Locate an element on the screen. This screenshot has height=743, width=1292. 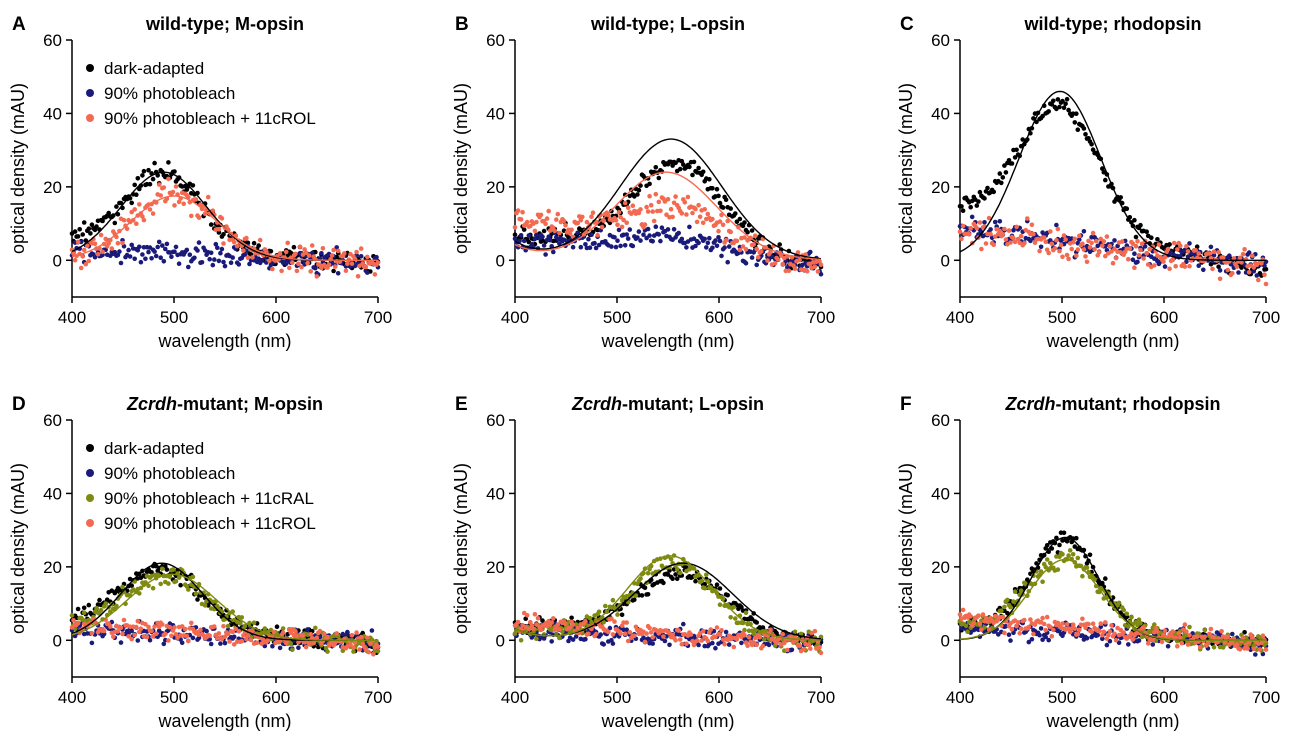
x-tick-label: 600 is located at coordinates (1164, 317).